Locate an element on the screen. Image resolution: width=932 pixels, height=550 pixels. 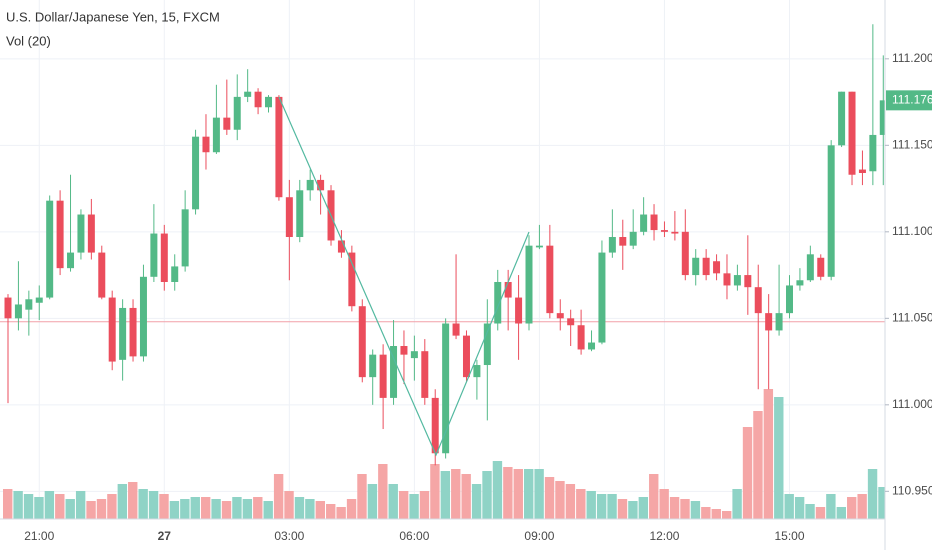
x-tick-label: 21:00 is located at coordinates (39, 536).